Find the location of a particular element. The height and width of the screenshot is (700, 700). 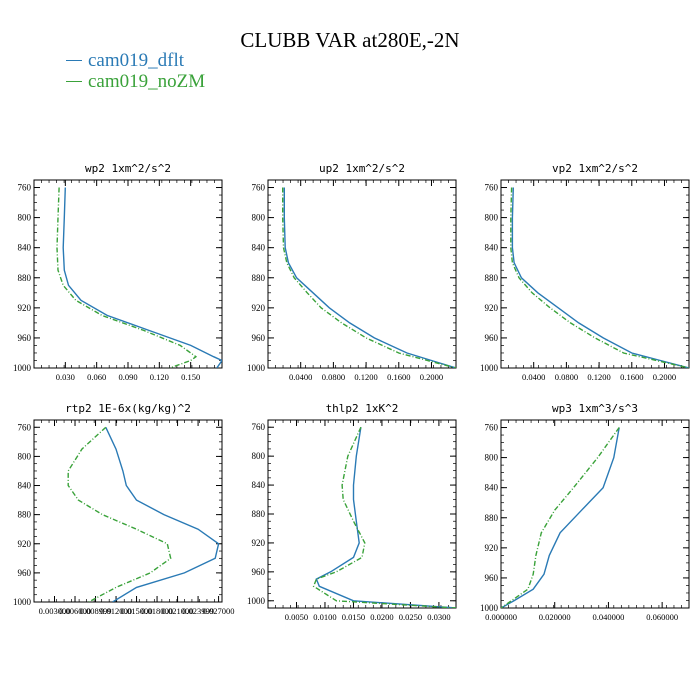

x-tick-label: 0.040000 is located at coordinates (608, 617).